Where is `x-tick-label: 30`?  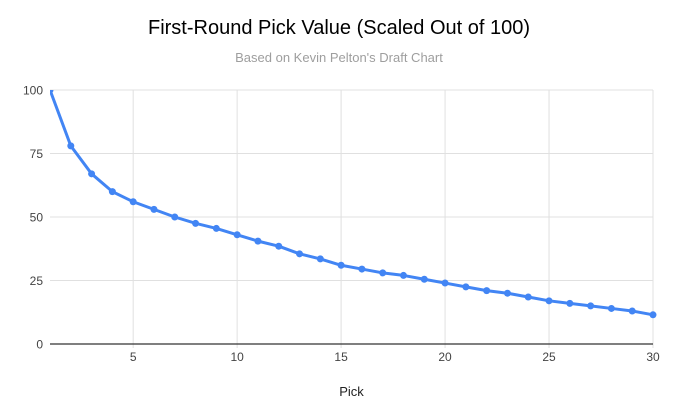 x-tick-label: 30 is located at coordinates (653, 357).